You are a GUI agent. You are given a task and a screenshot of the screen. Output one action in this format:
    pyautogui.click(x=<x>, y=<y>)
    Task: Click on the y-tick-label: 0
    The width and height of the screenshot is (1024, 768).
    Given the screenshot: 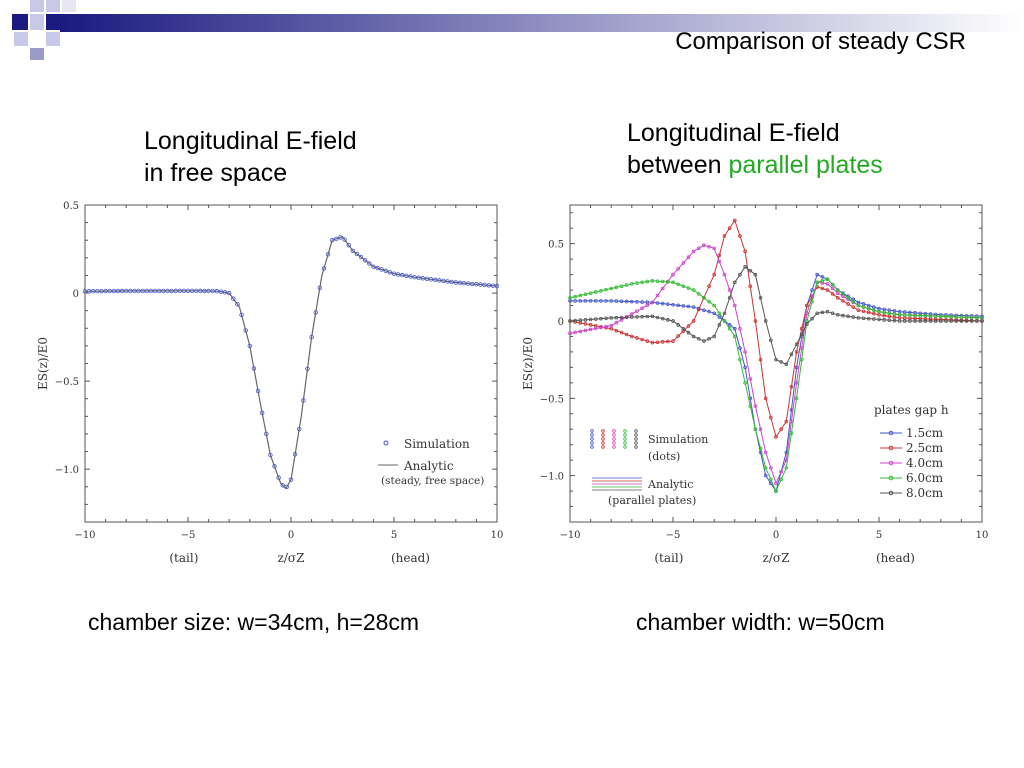 What is the action you would take?
    pyautogui.click(x=76, y=294)
    